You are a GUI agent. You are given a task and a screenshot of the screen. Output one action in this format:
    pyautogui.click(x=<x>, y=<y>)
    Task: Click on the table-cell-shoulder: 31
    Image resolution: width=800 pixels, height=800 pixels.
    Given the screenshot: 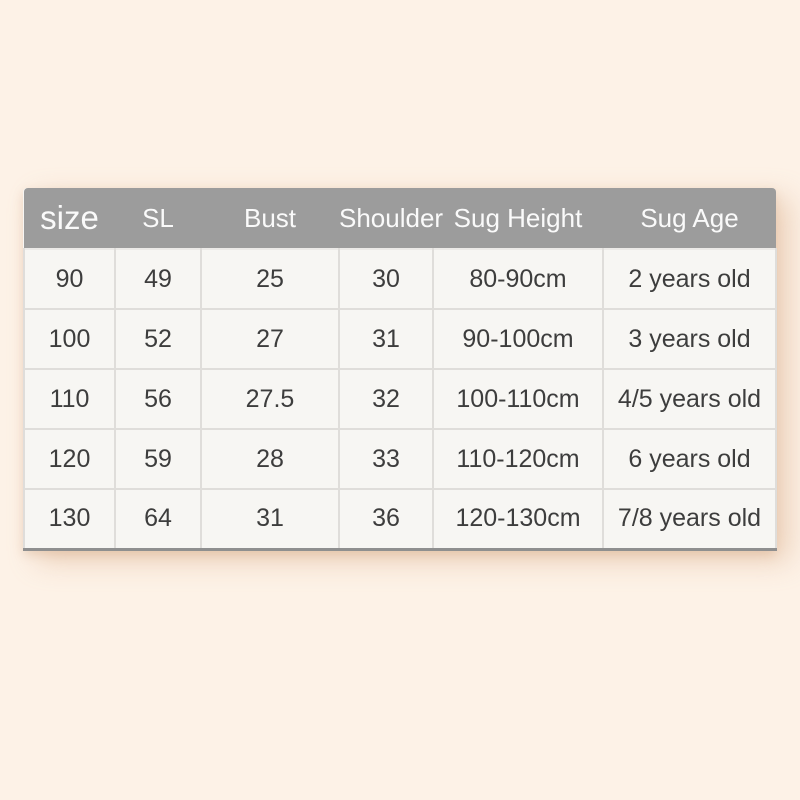 What is the action you would take?
    pyautogui.click(x=386, y=339)
    